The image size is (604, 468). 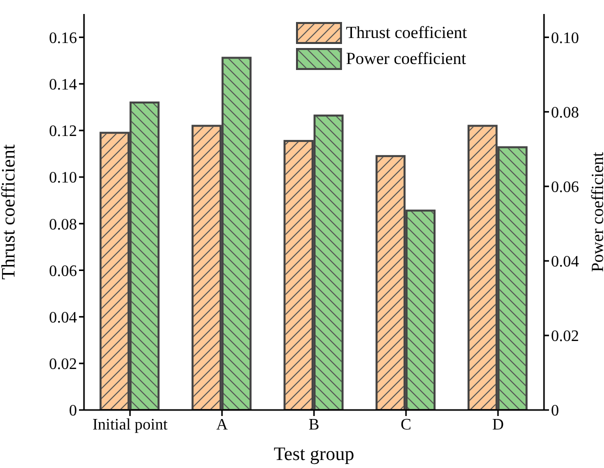 What do you see at coordinates (406, 59) in the screenshot?
I see `legend-label: Power coefficient` at bounding box center [406, 59].